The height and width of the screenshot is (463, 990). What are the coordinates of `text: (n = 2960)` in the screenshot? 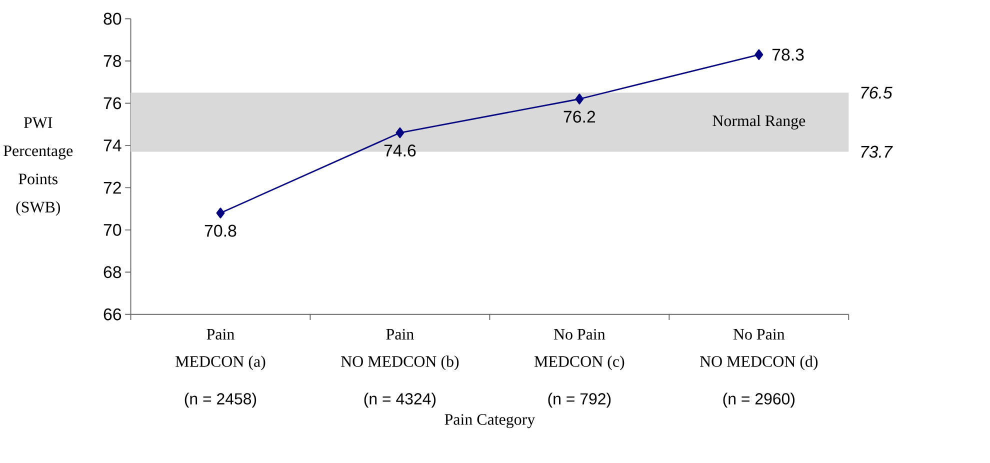 It's located at (758, 400).